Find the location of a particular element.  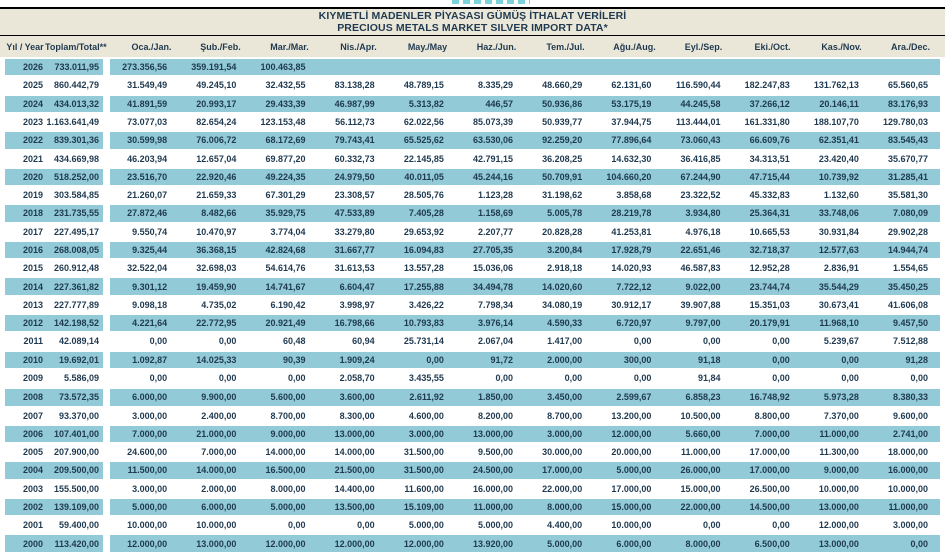

month-value-cell: 5.239,67 is located at coordinates (841, 341).